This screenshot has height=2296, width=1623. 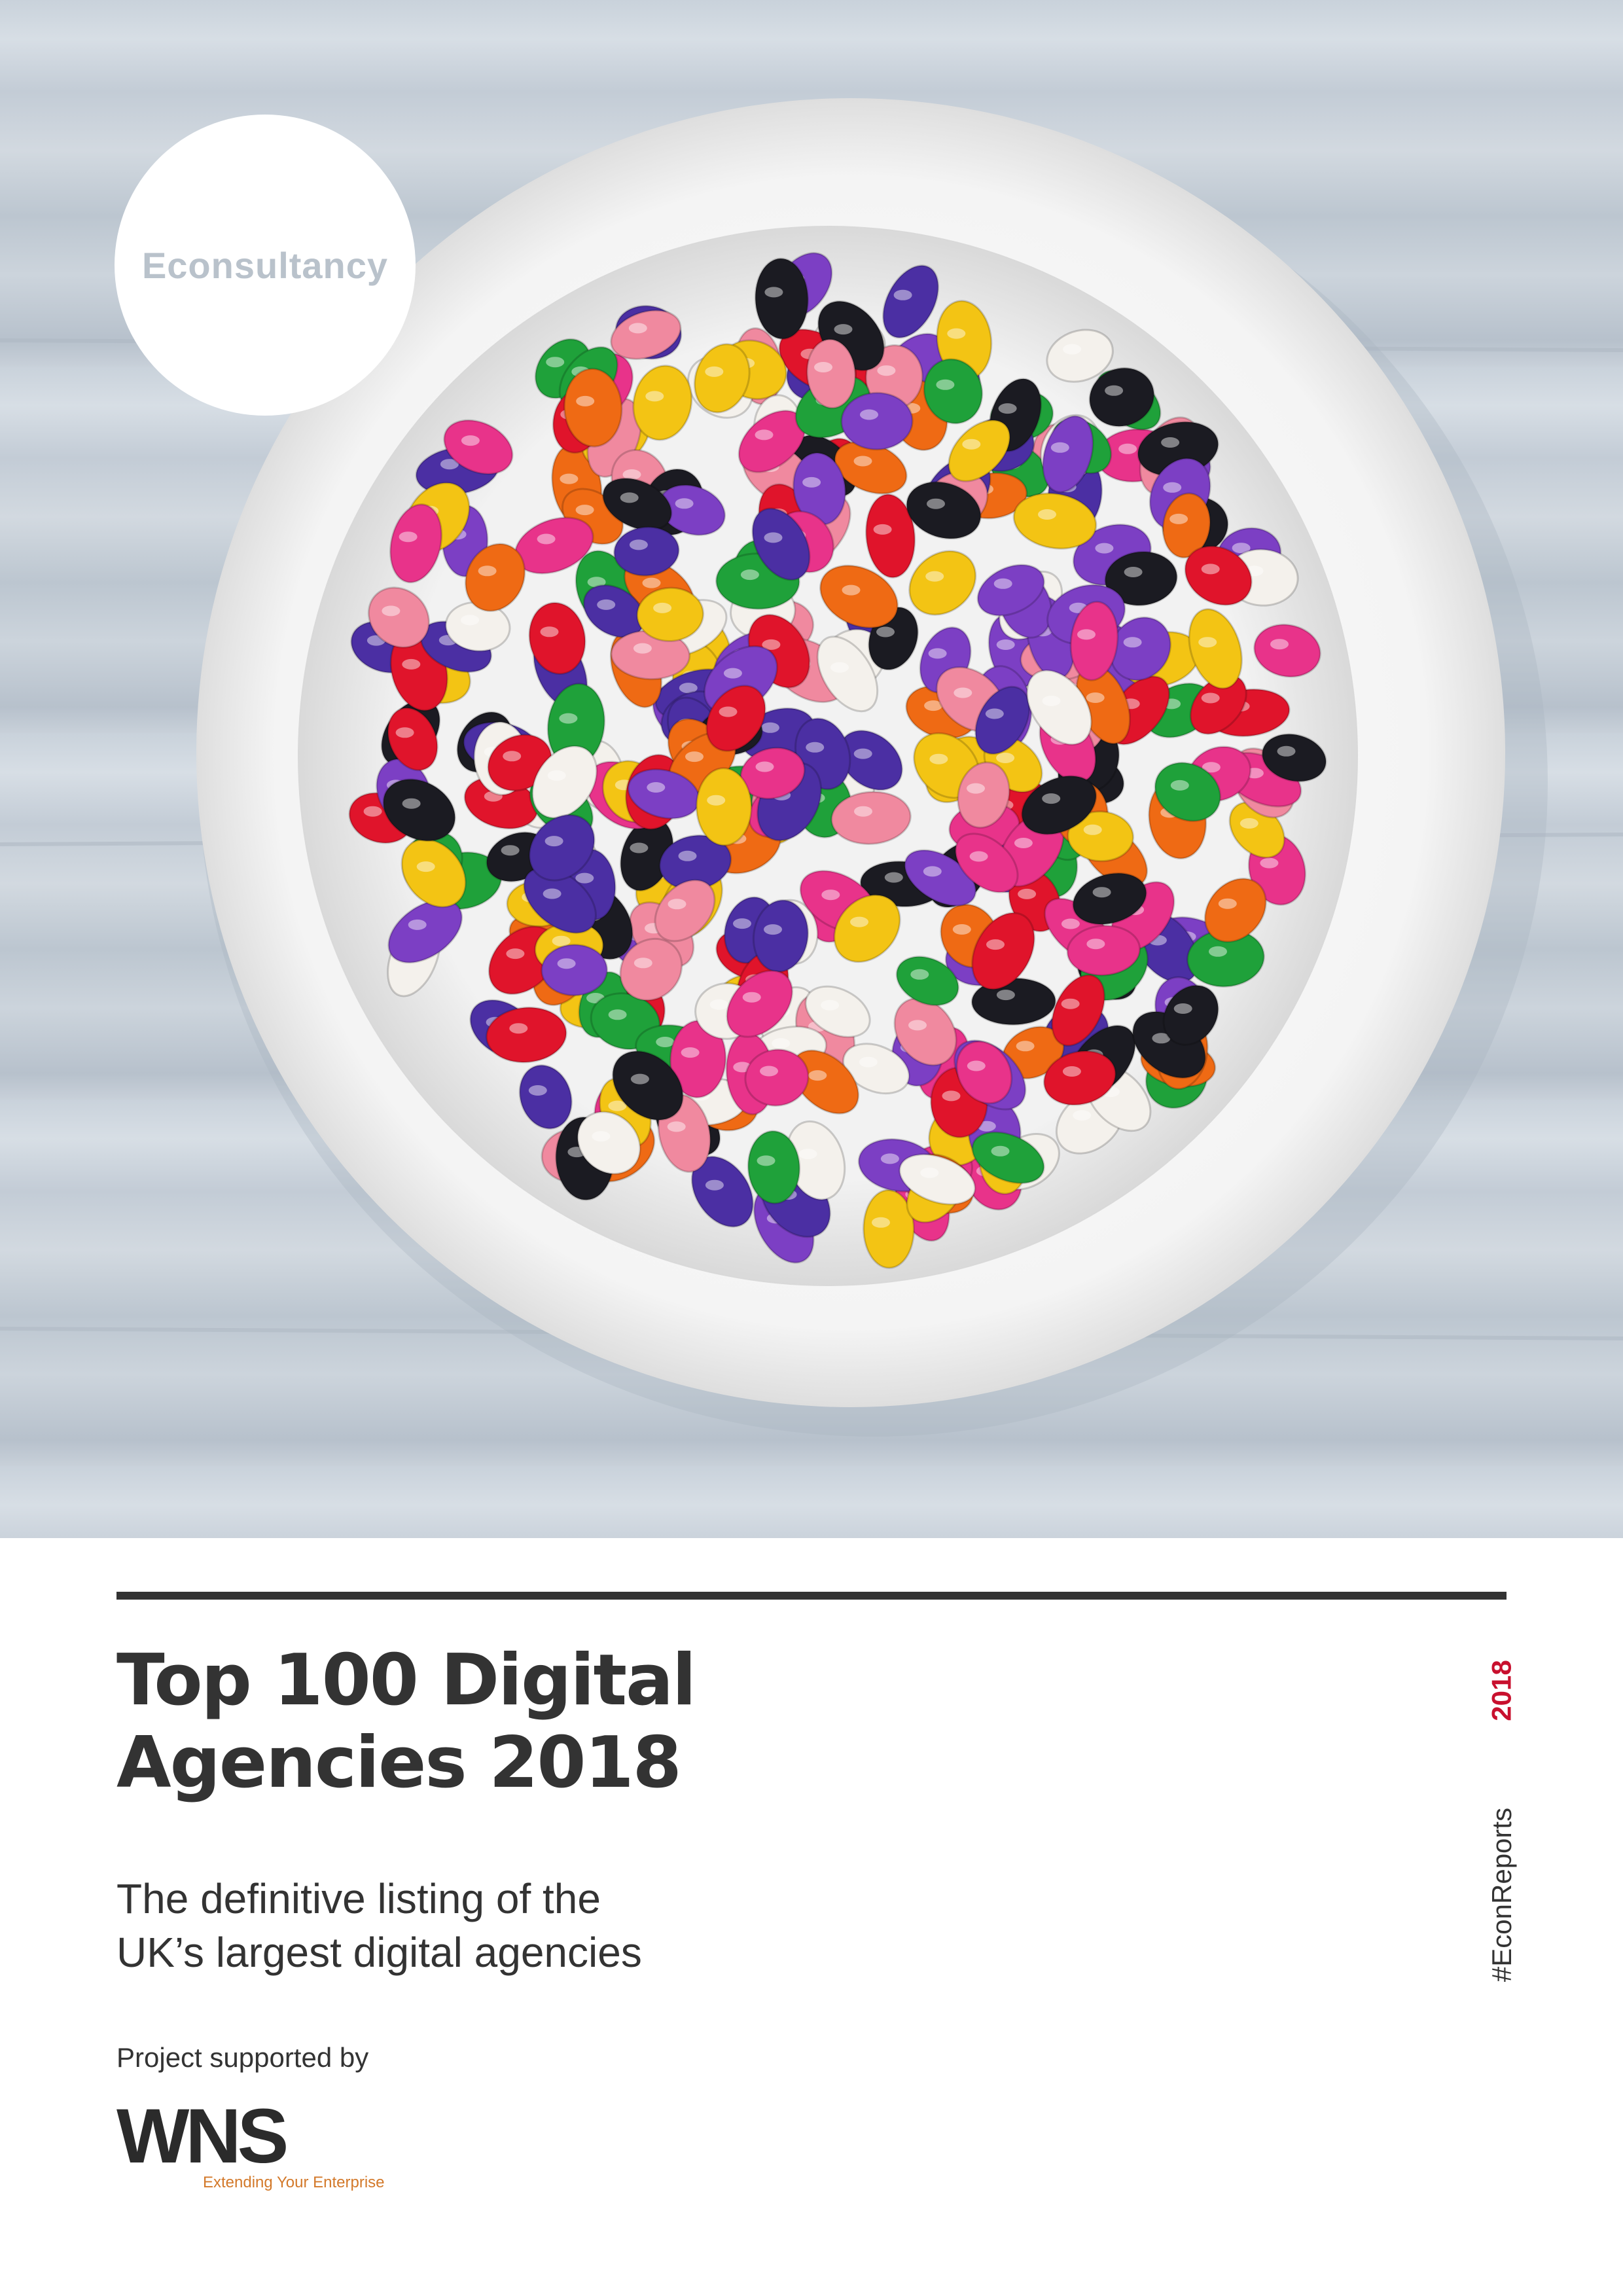 I want to click on wns-logo: WNS Extending Your Enterprise, so click(x=257, y=2150).